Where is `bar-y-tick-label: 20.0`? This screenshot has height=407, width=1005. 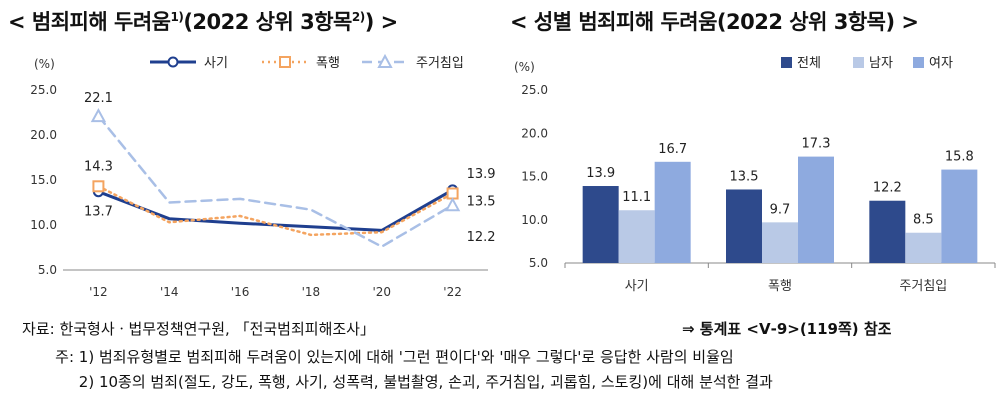 bar-y-tick-label: 20.0 is located at coordinates (534, 133).